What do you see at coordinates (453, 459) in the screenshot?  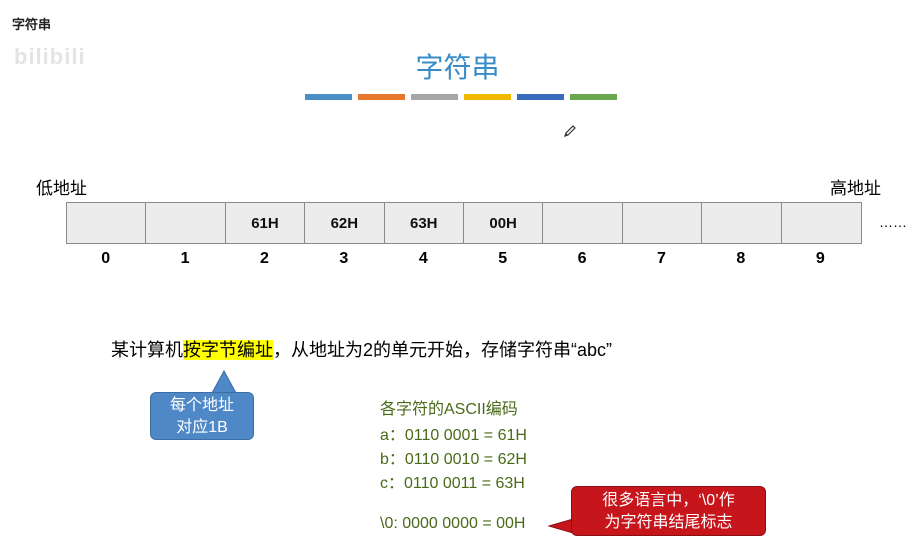 I see `ascii-row: b：0110 0010 = 62H` at bounding box center [453, 459].